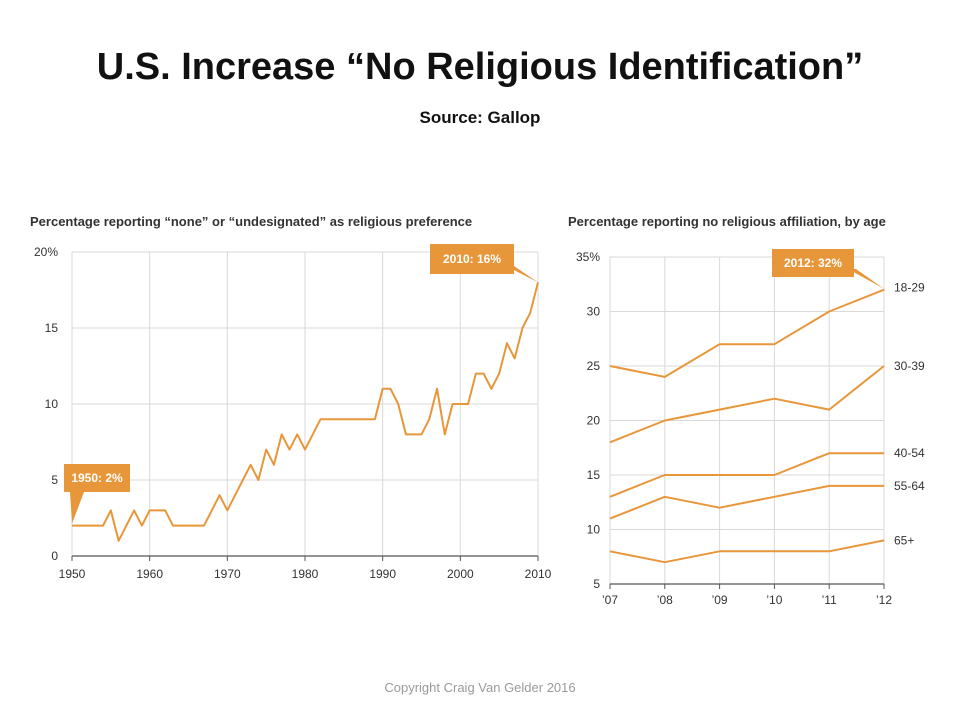  I want to click on chart1-callout-1950-pointer, so click(77, 508).